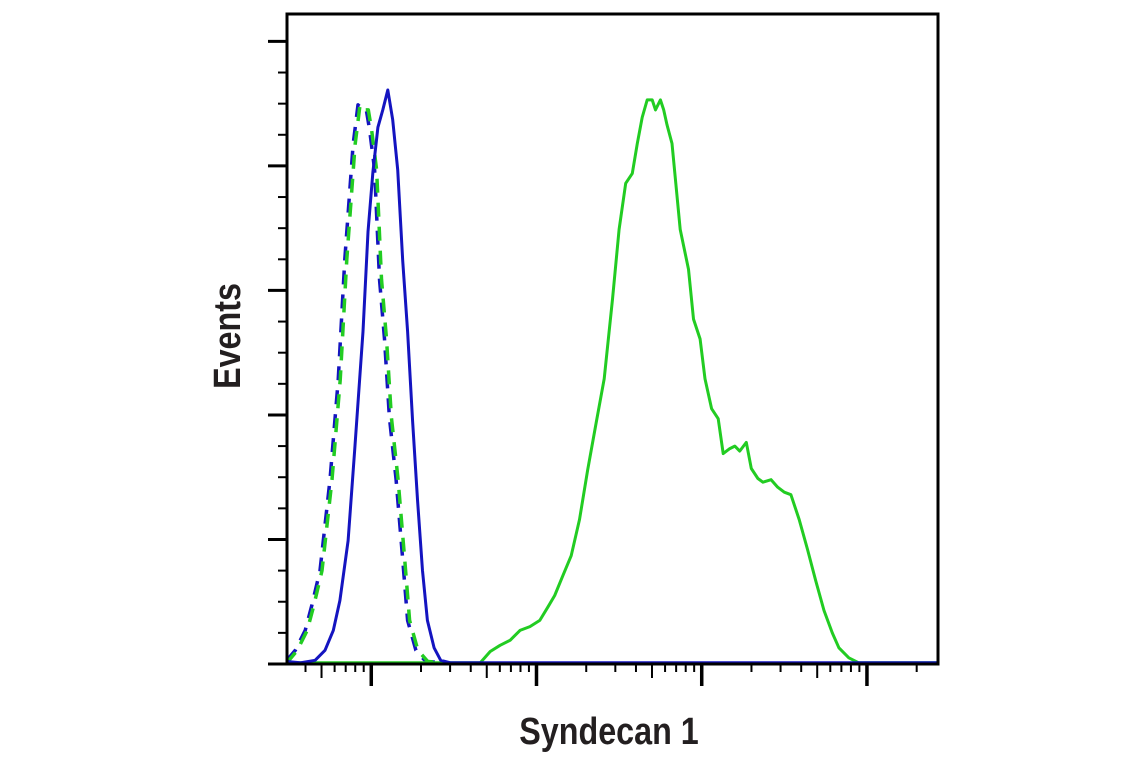  I want to click on series-dashed-blue, so click(365, 384).